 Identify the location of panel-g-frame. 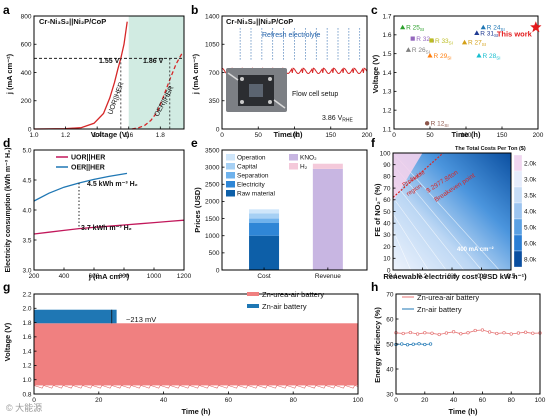
(196, 344).